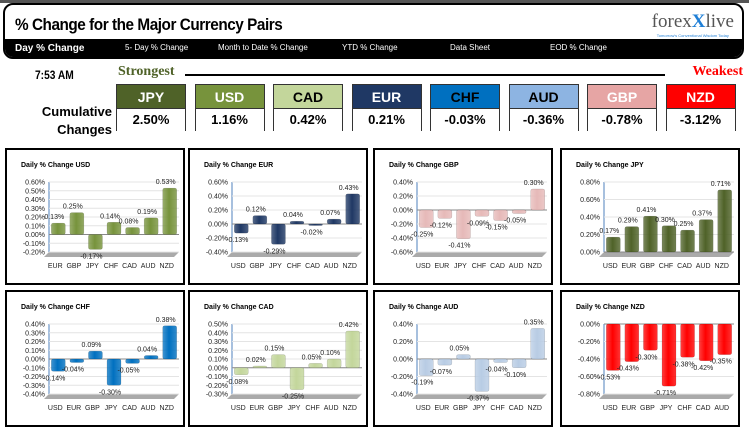 The image size is (749, 430). I want to click on data-label: -0.02%, so click(311, 232).